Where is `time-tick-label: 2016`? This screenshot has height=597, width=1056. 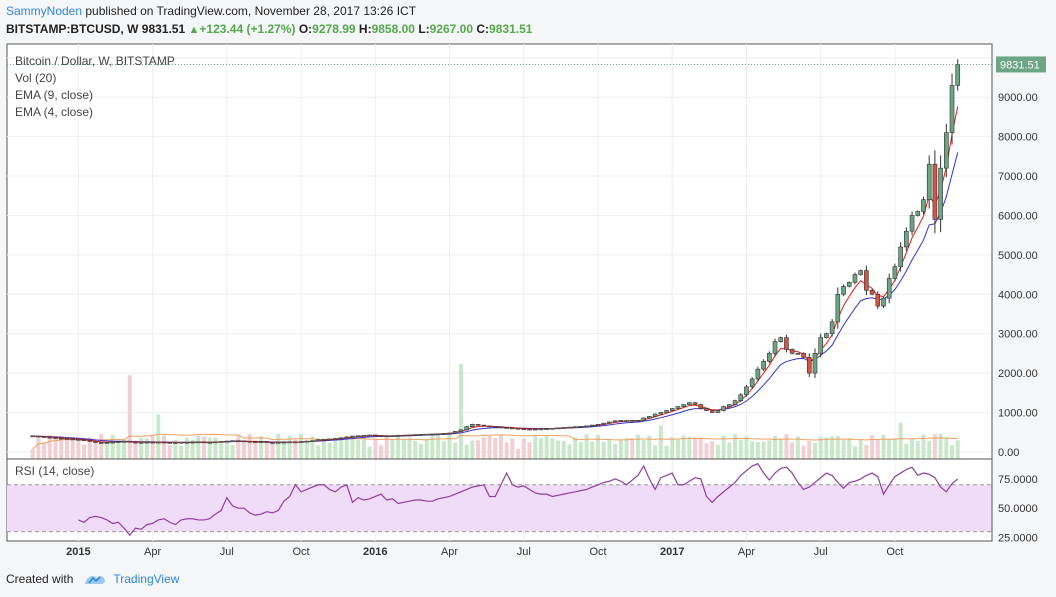
time-tick-label: 2016 is located at coordinates (375, 552).